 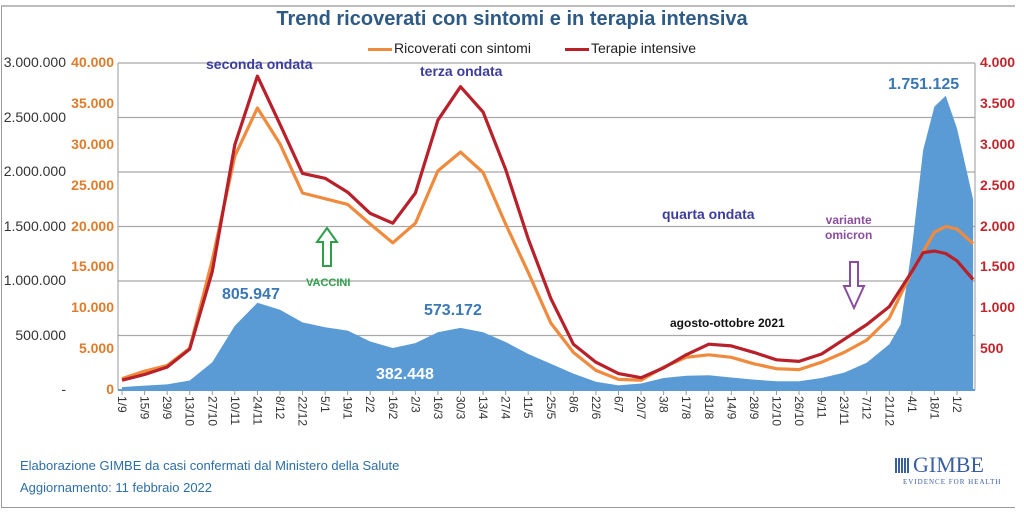 What do you see at coordinates (889, 411) in the screenshot?
I see `x-tick-label: 21/12` at bounding box center [889, 411].